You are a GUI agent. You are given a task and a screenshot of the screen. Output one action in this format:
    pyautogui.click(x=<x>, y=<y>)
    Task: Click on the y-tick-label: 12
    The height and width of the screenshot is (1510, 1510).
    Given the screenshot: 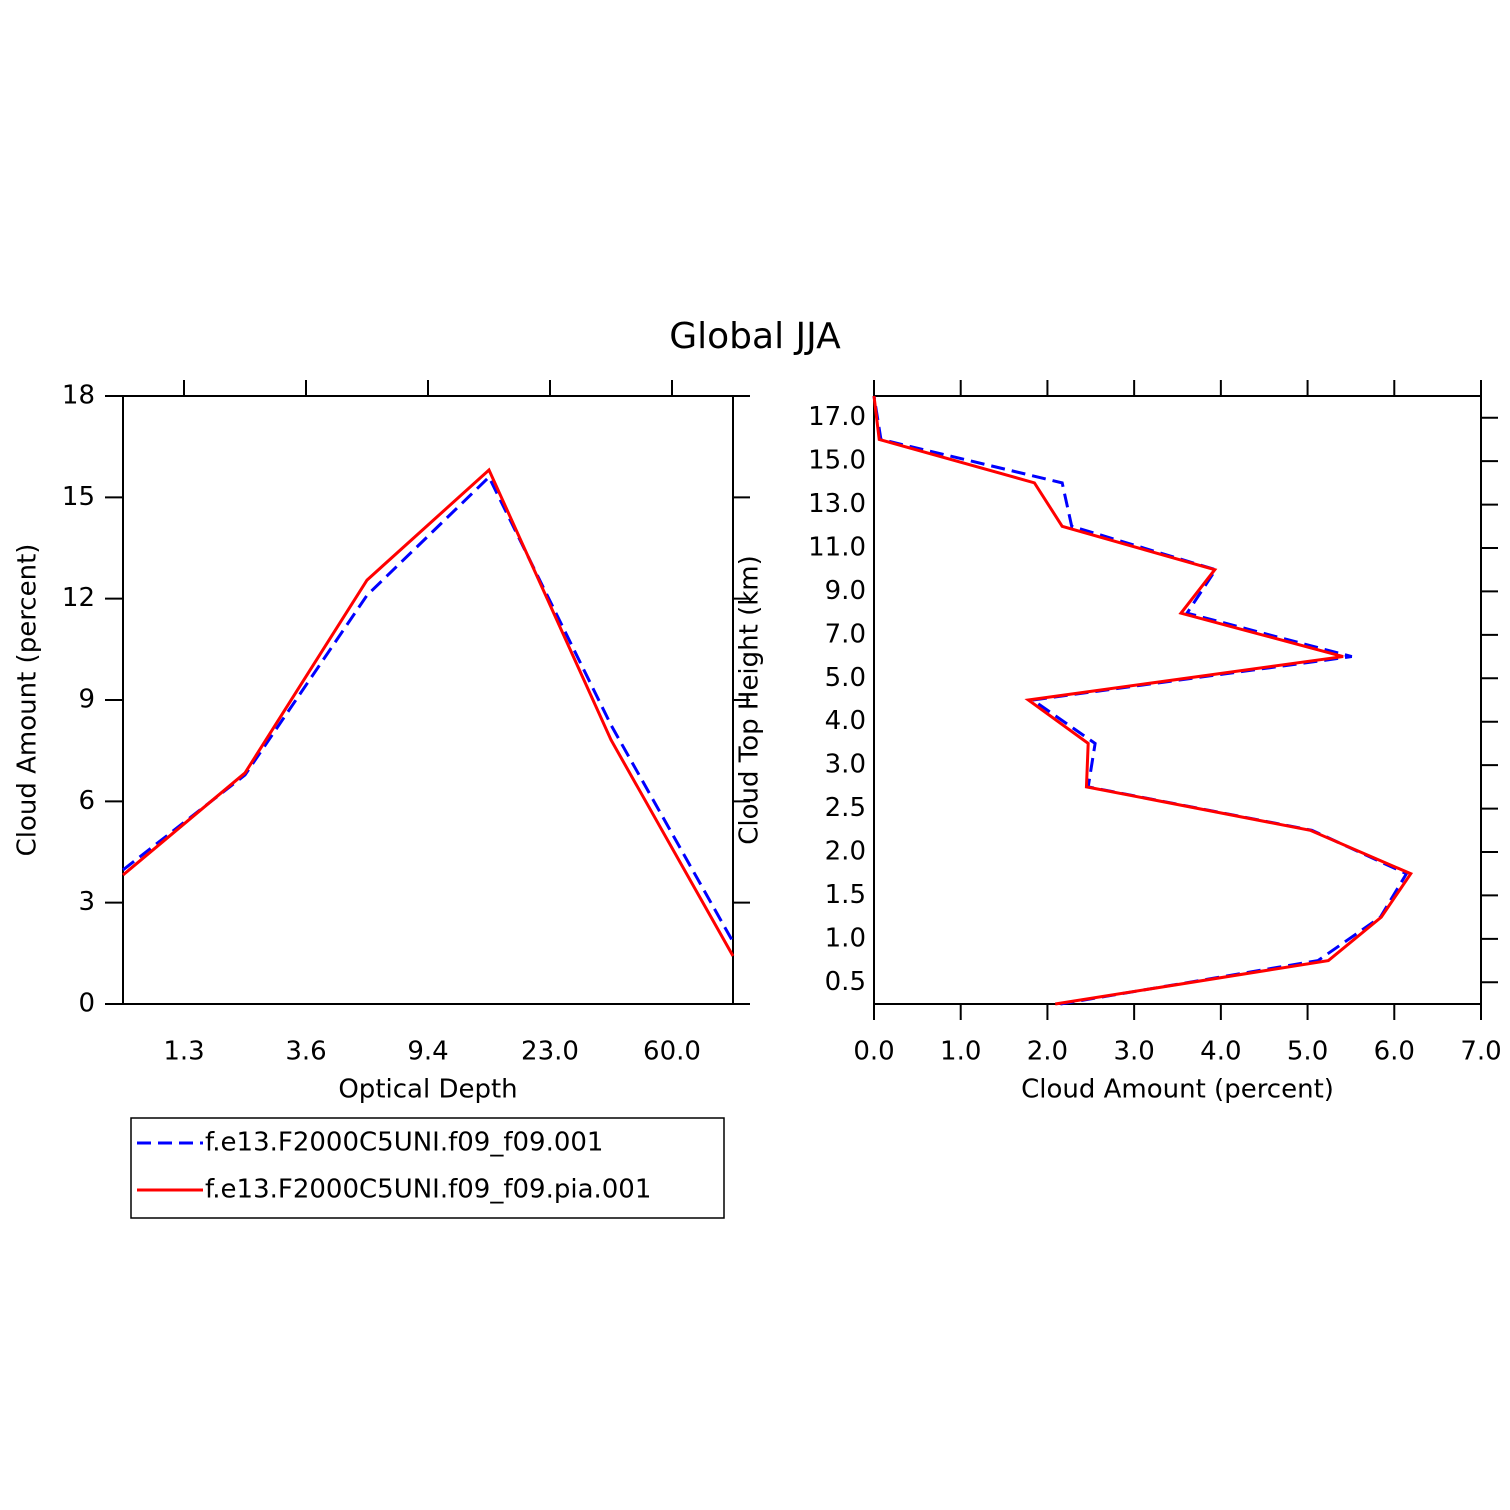 What is the action you would take?
    pyautogui.click(x=78, y=598)
    